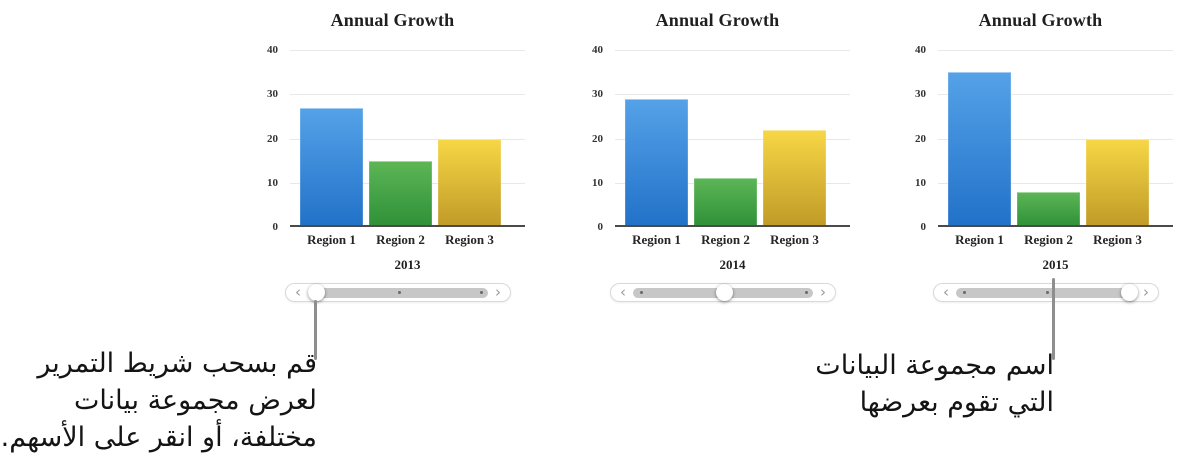 Image resolution: width=1186 pixels, height=468 pixels. Describe the element at coordinates (315, 330) in the screenshot. I see `callout-line-scrubber` at that location.